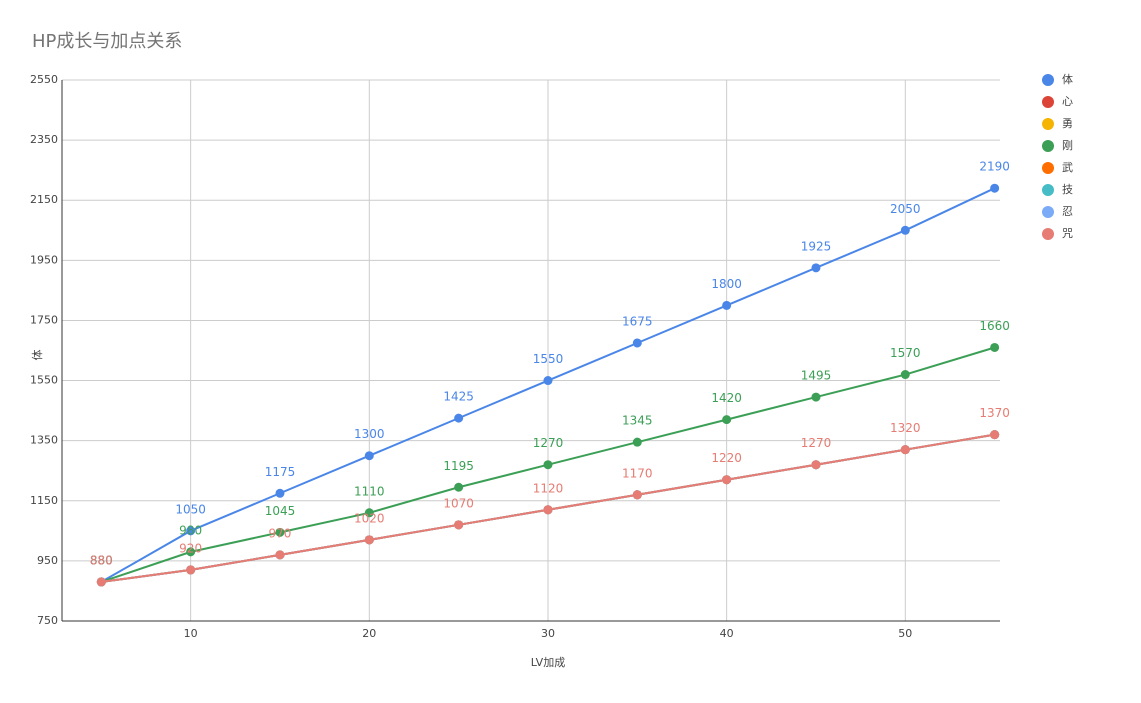  What do you see at coordinates (994, 413) in the screenshot?
I see `data-label: 1370` at bounding box center [994, 413].